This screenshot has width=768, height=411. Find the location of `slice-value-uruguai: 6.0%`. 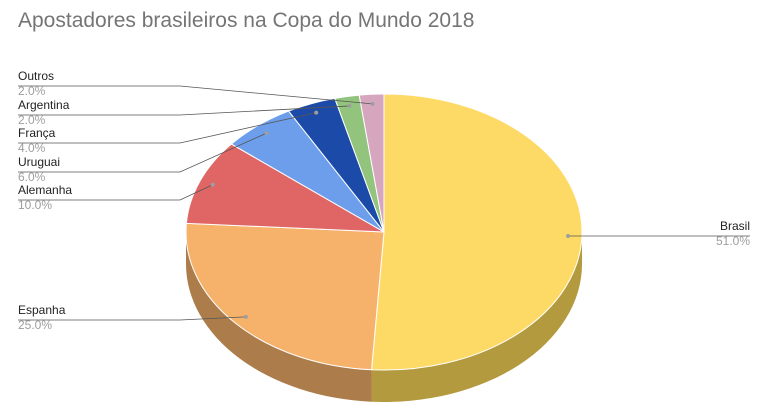

slice-value-uruguai: 6.0% is located at coordinates (32, 177).